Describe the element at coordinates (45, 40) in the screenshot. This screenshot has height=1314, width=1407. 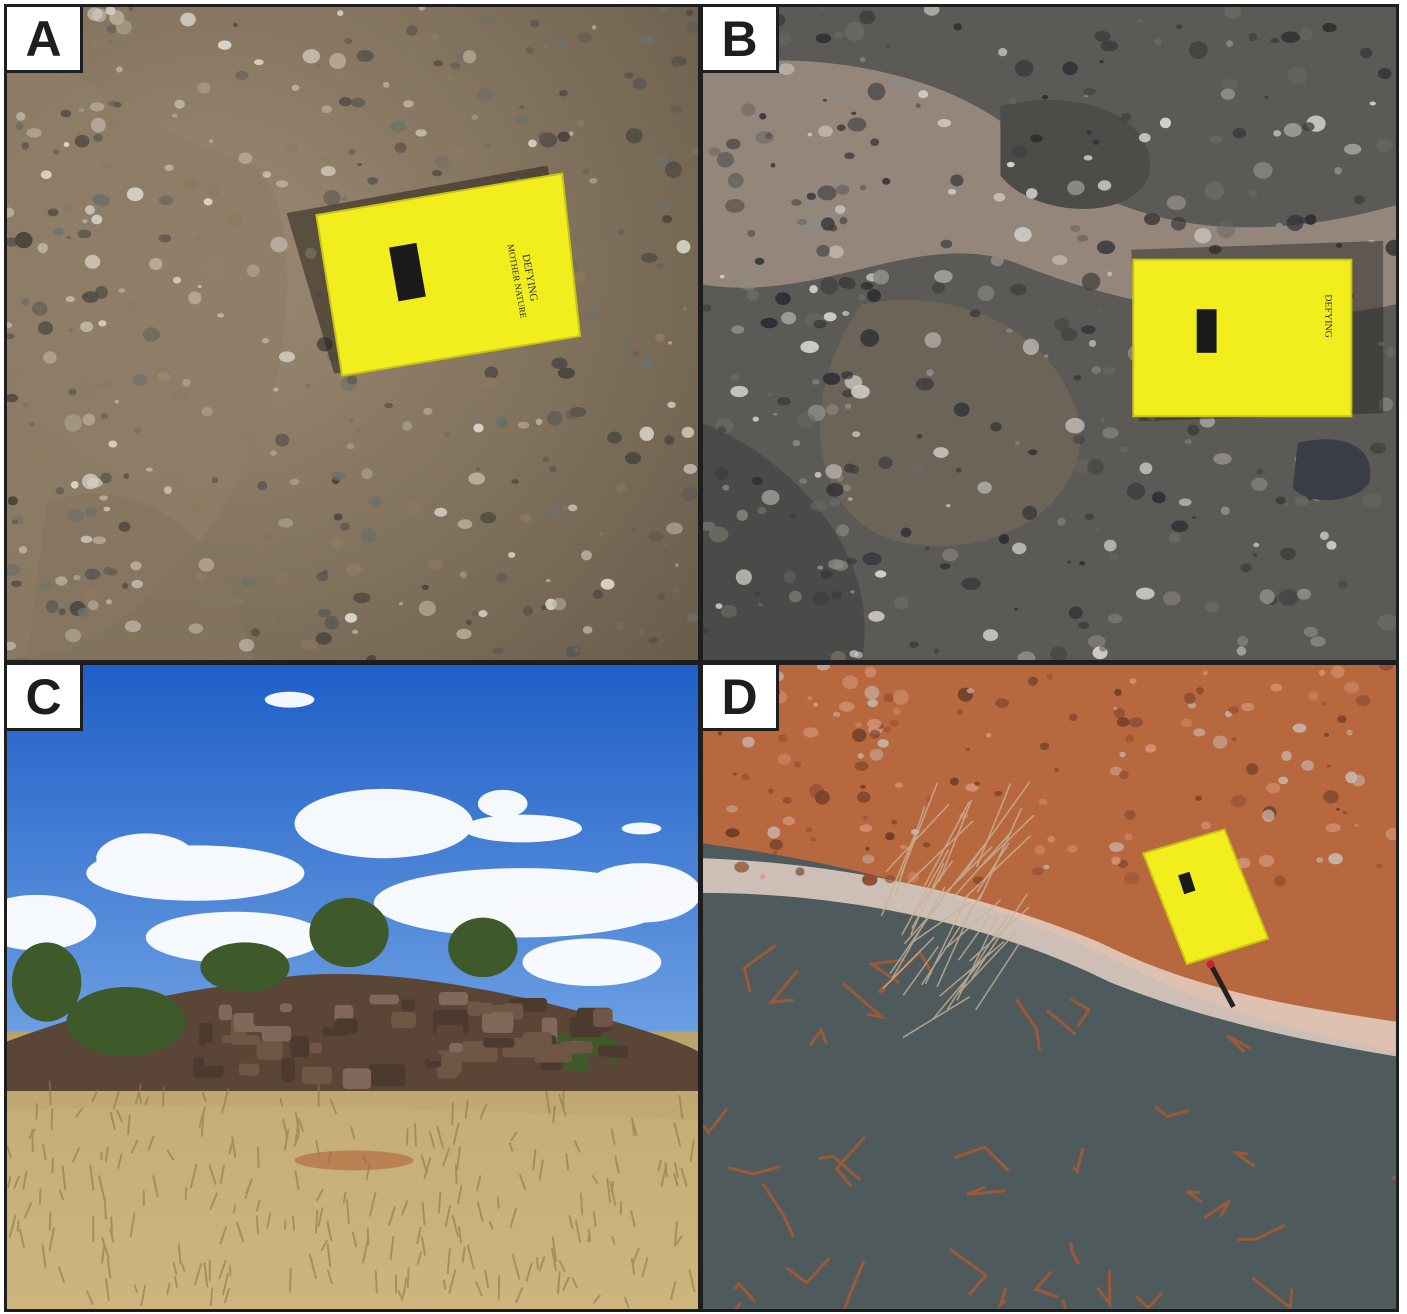
I see `panel-label-a: A` at that location.